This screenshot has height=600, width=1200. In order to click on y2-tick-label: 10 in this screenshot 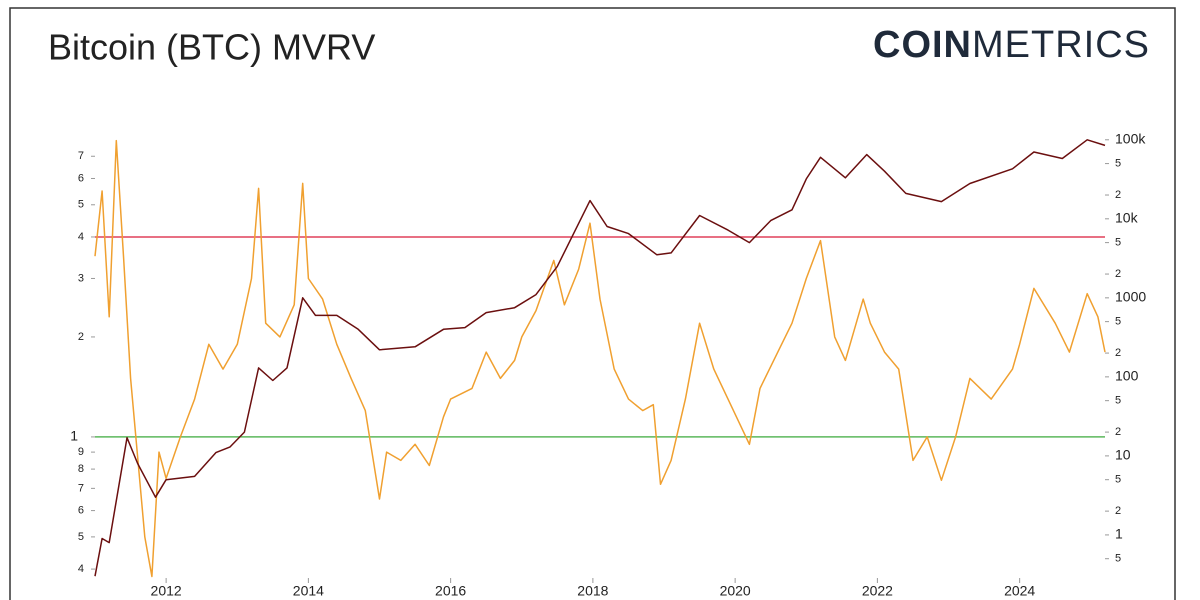, I will do `click(1123, 455)`.